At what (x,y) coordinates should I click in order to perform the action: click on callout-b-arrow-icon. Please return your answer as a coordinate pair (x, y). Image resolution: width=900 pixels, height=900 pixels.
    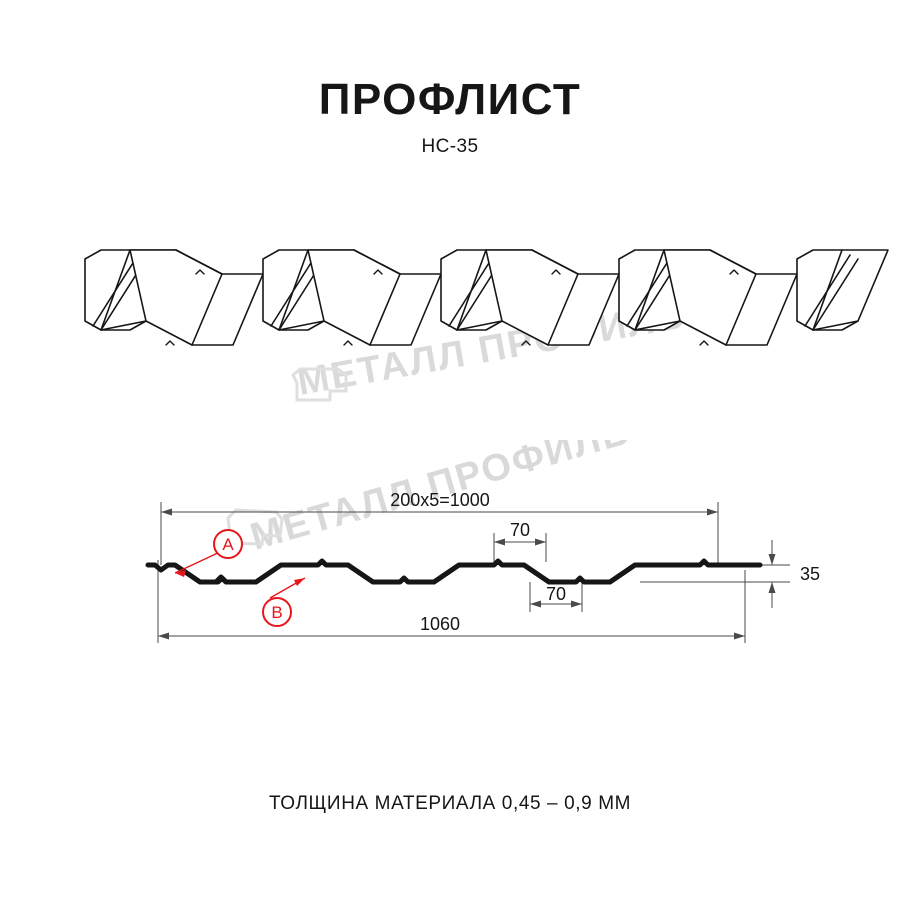
    Looking at the image, I should click on (299, 582).